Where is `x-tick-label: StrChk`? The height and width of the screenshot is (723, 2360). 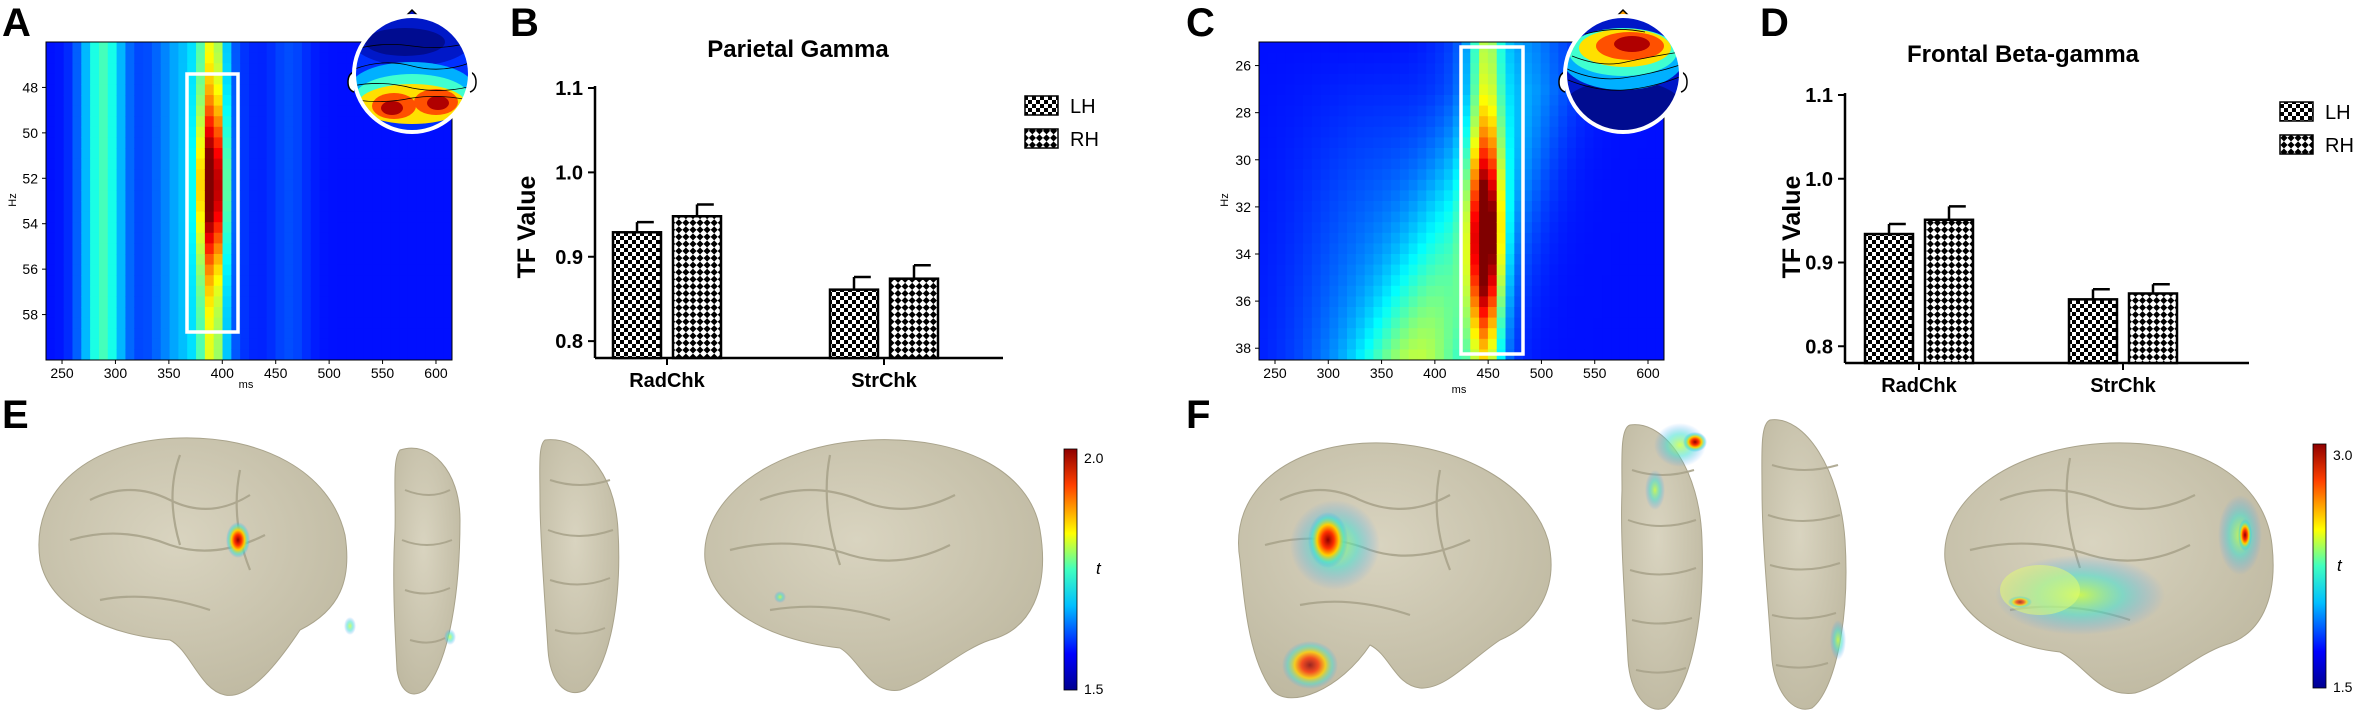
x-tick-label: StrChk is located at coordinates (2123, 386).